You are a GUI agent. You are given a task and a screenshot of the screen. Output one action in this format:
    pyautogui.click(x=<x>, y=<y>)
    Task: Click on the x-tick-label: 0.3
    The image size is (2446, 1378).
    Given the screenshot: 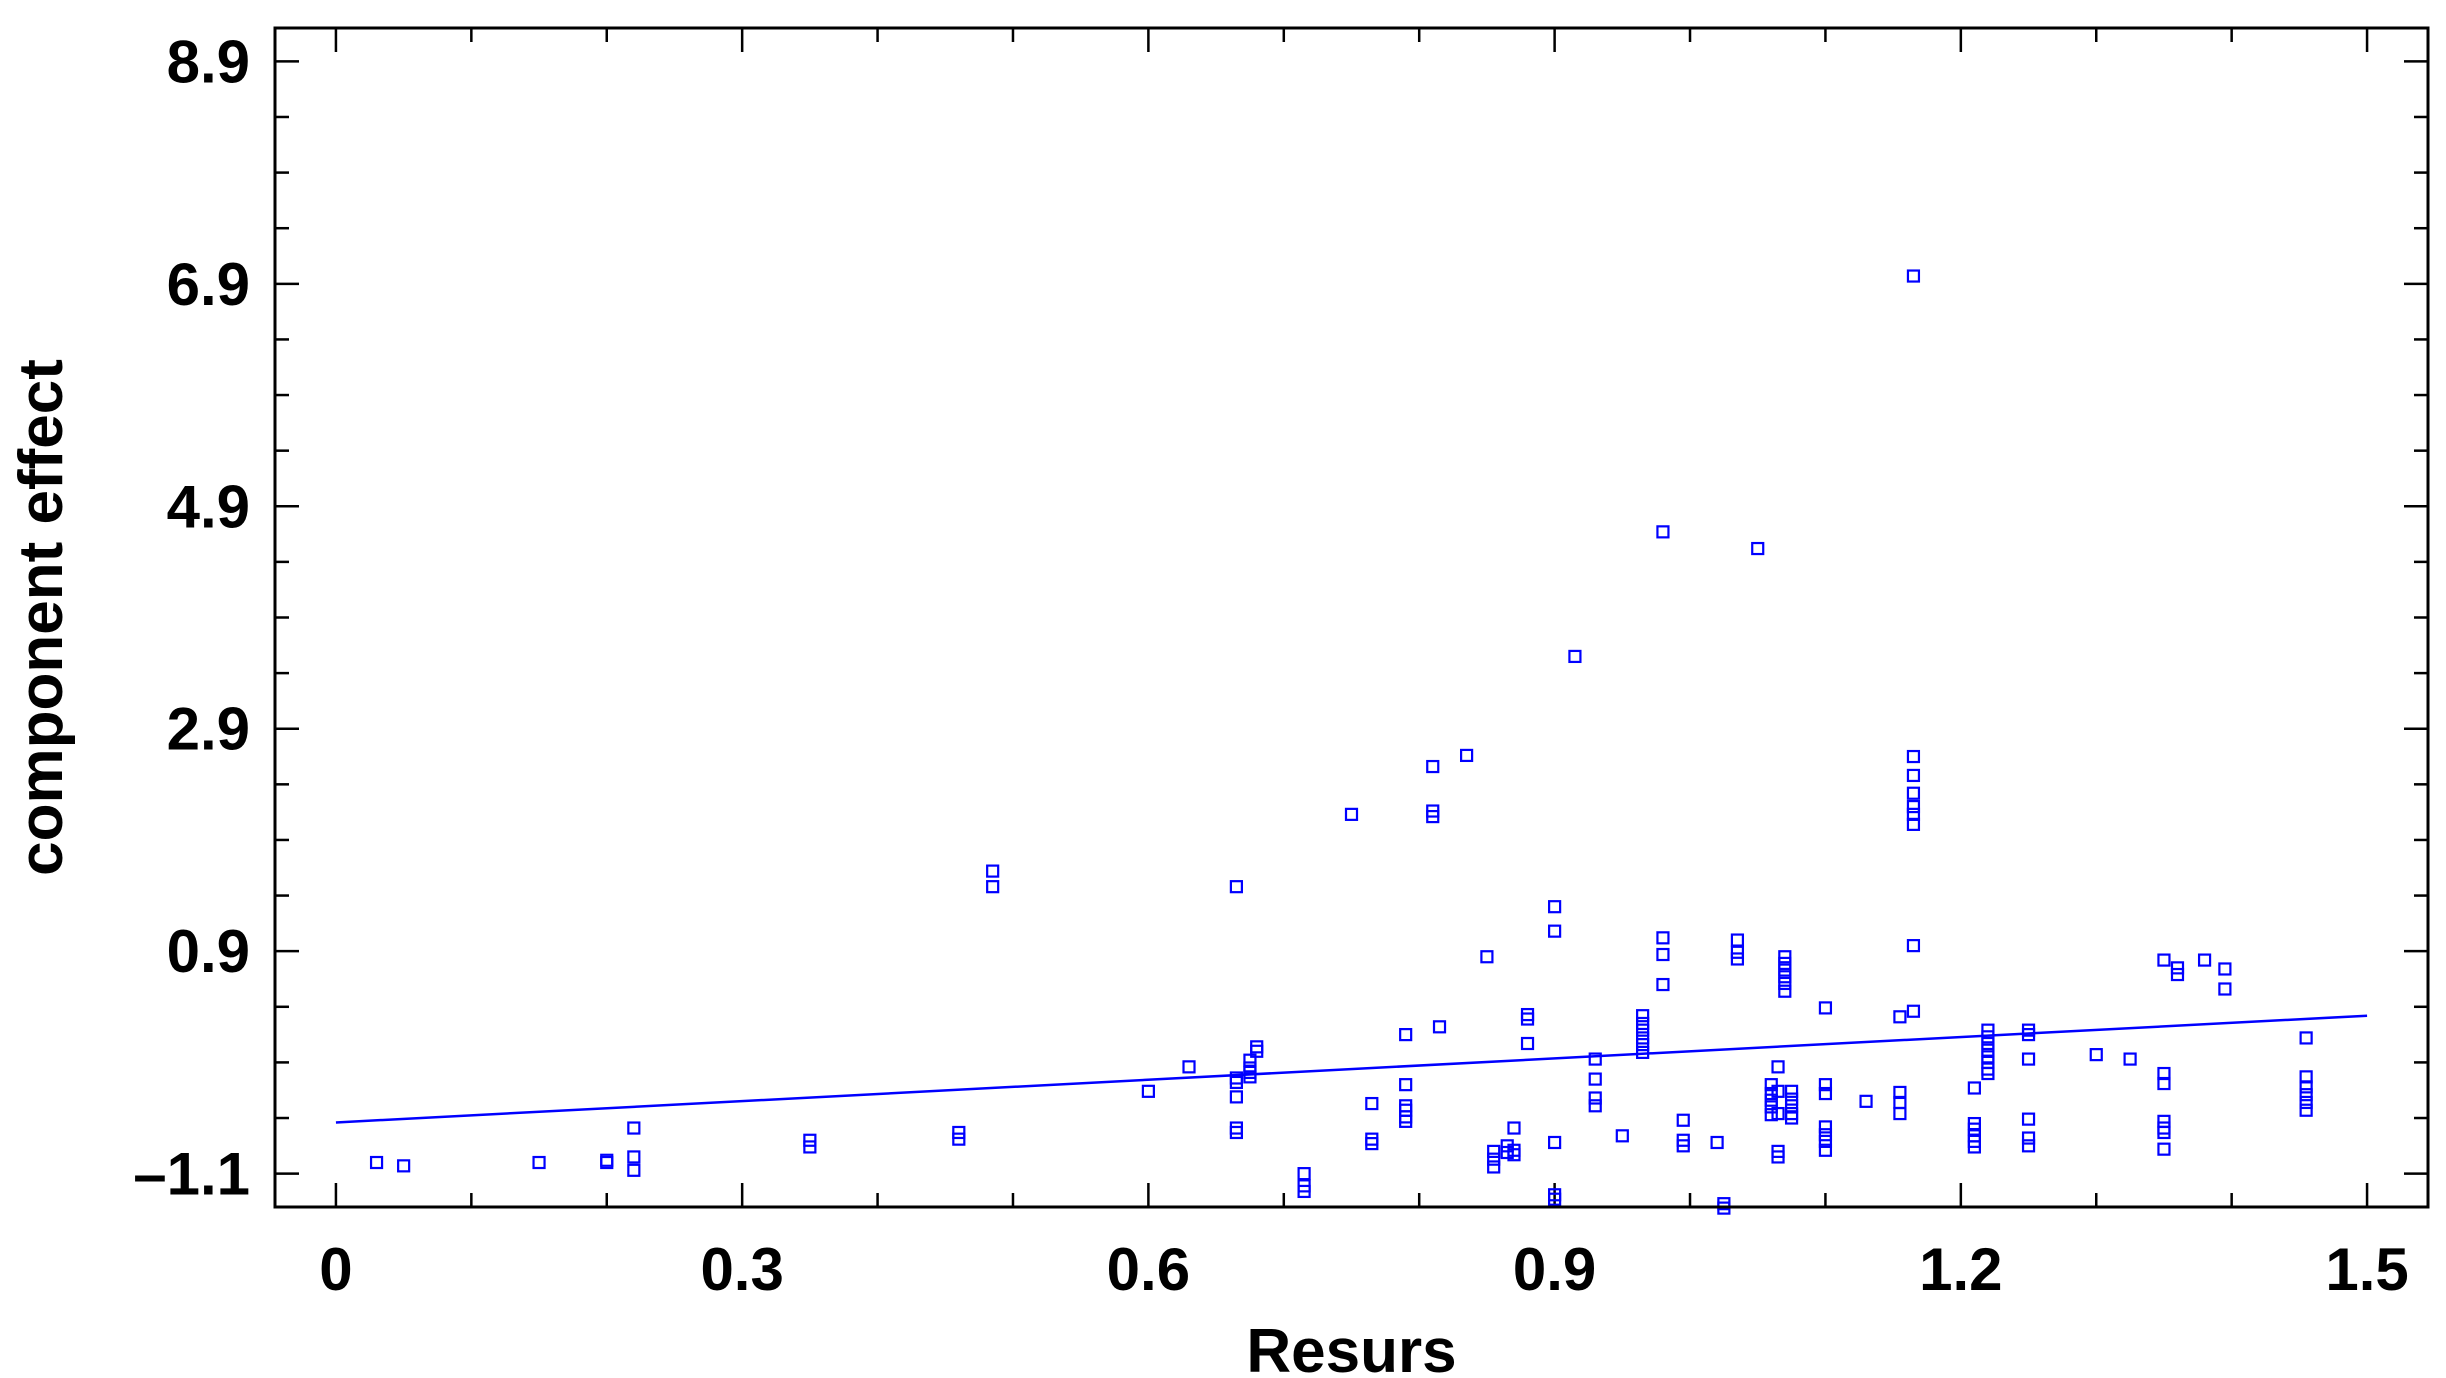 What is the action you would take?
    pyautogui.click(x=741, y=1269)
    